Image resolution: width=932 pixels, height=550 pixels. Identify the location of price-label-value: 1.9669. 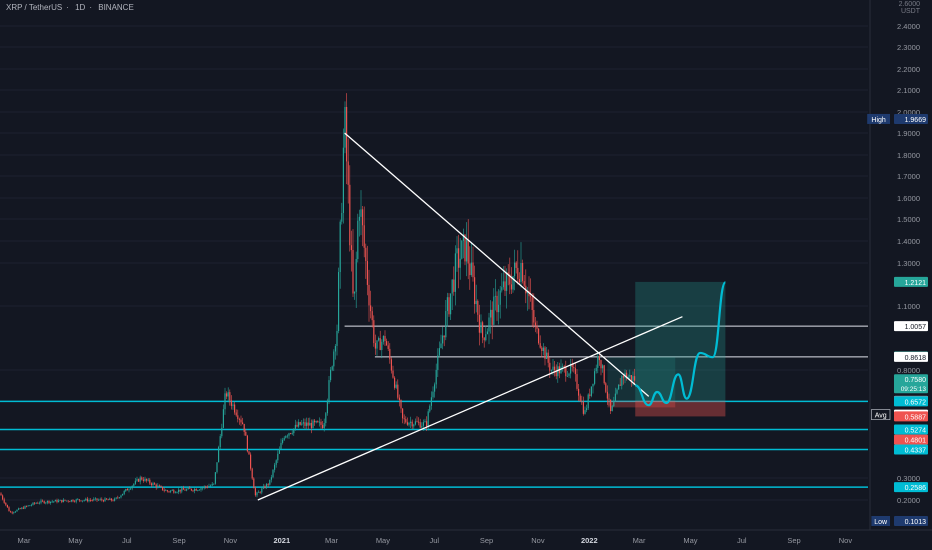
(916, 120).